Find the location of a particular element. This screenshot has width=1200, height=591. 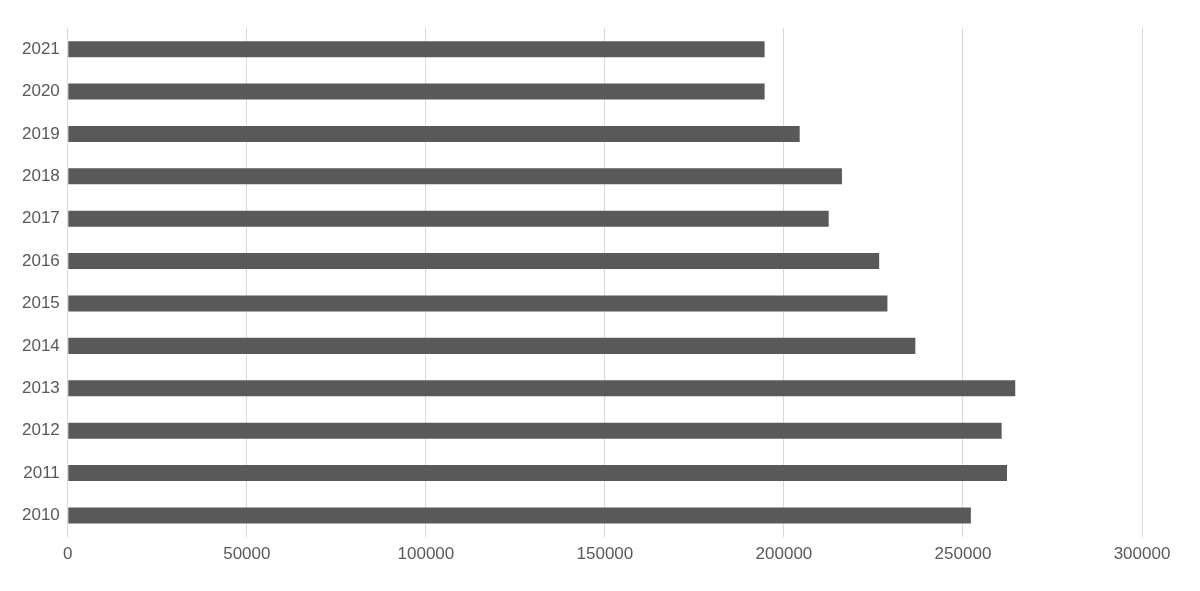

x-tick-label: 250000 is located at coordinates (963, 554).